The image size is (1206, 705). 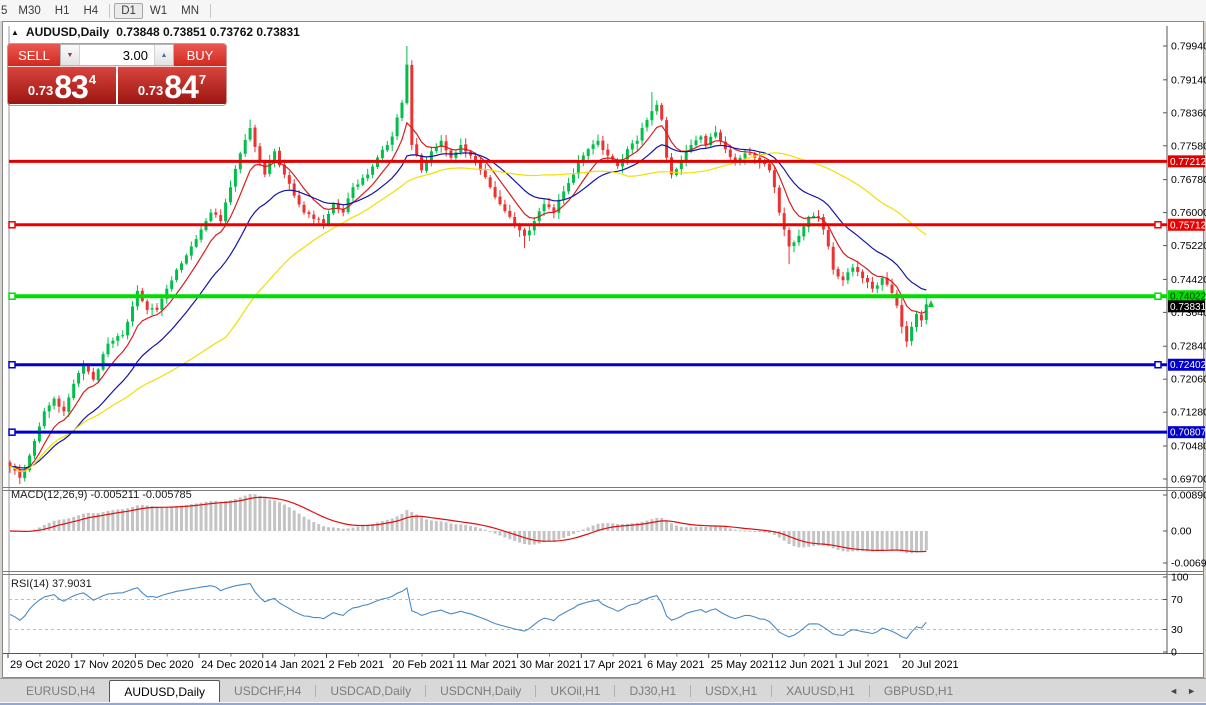 What do you see at coordinates (62, 10) in the screenshot?
I see `timeframe-button-h1: H1` at bounding box center [62, 10].